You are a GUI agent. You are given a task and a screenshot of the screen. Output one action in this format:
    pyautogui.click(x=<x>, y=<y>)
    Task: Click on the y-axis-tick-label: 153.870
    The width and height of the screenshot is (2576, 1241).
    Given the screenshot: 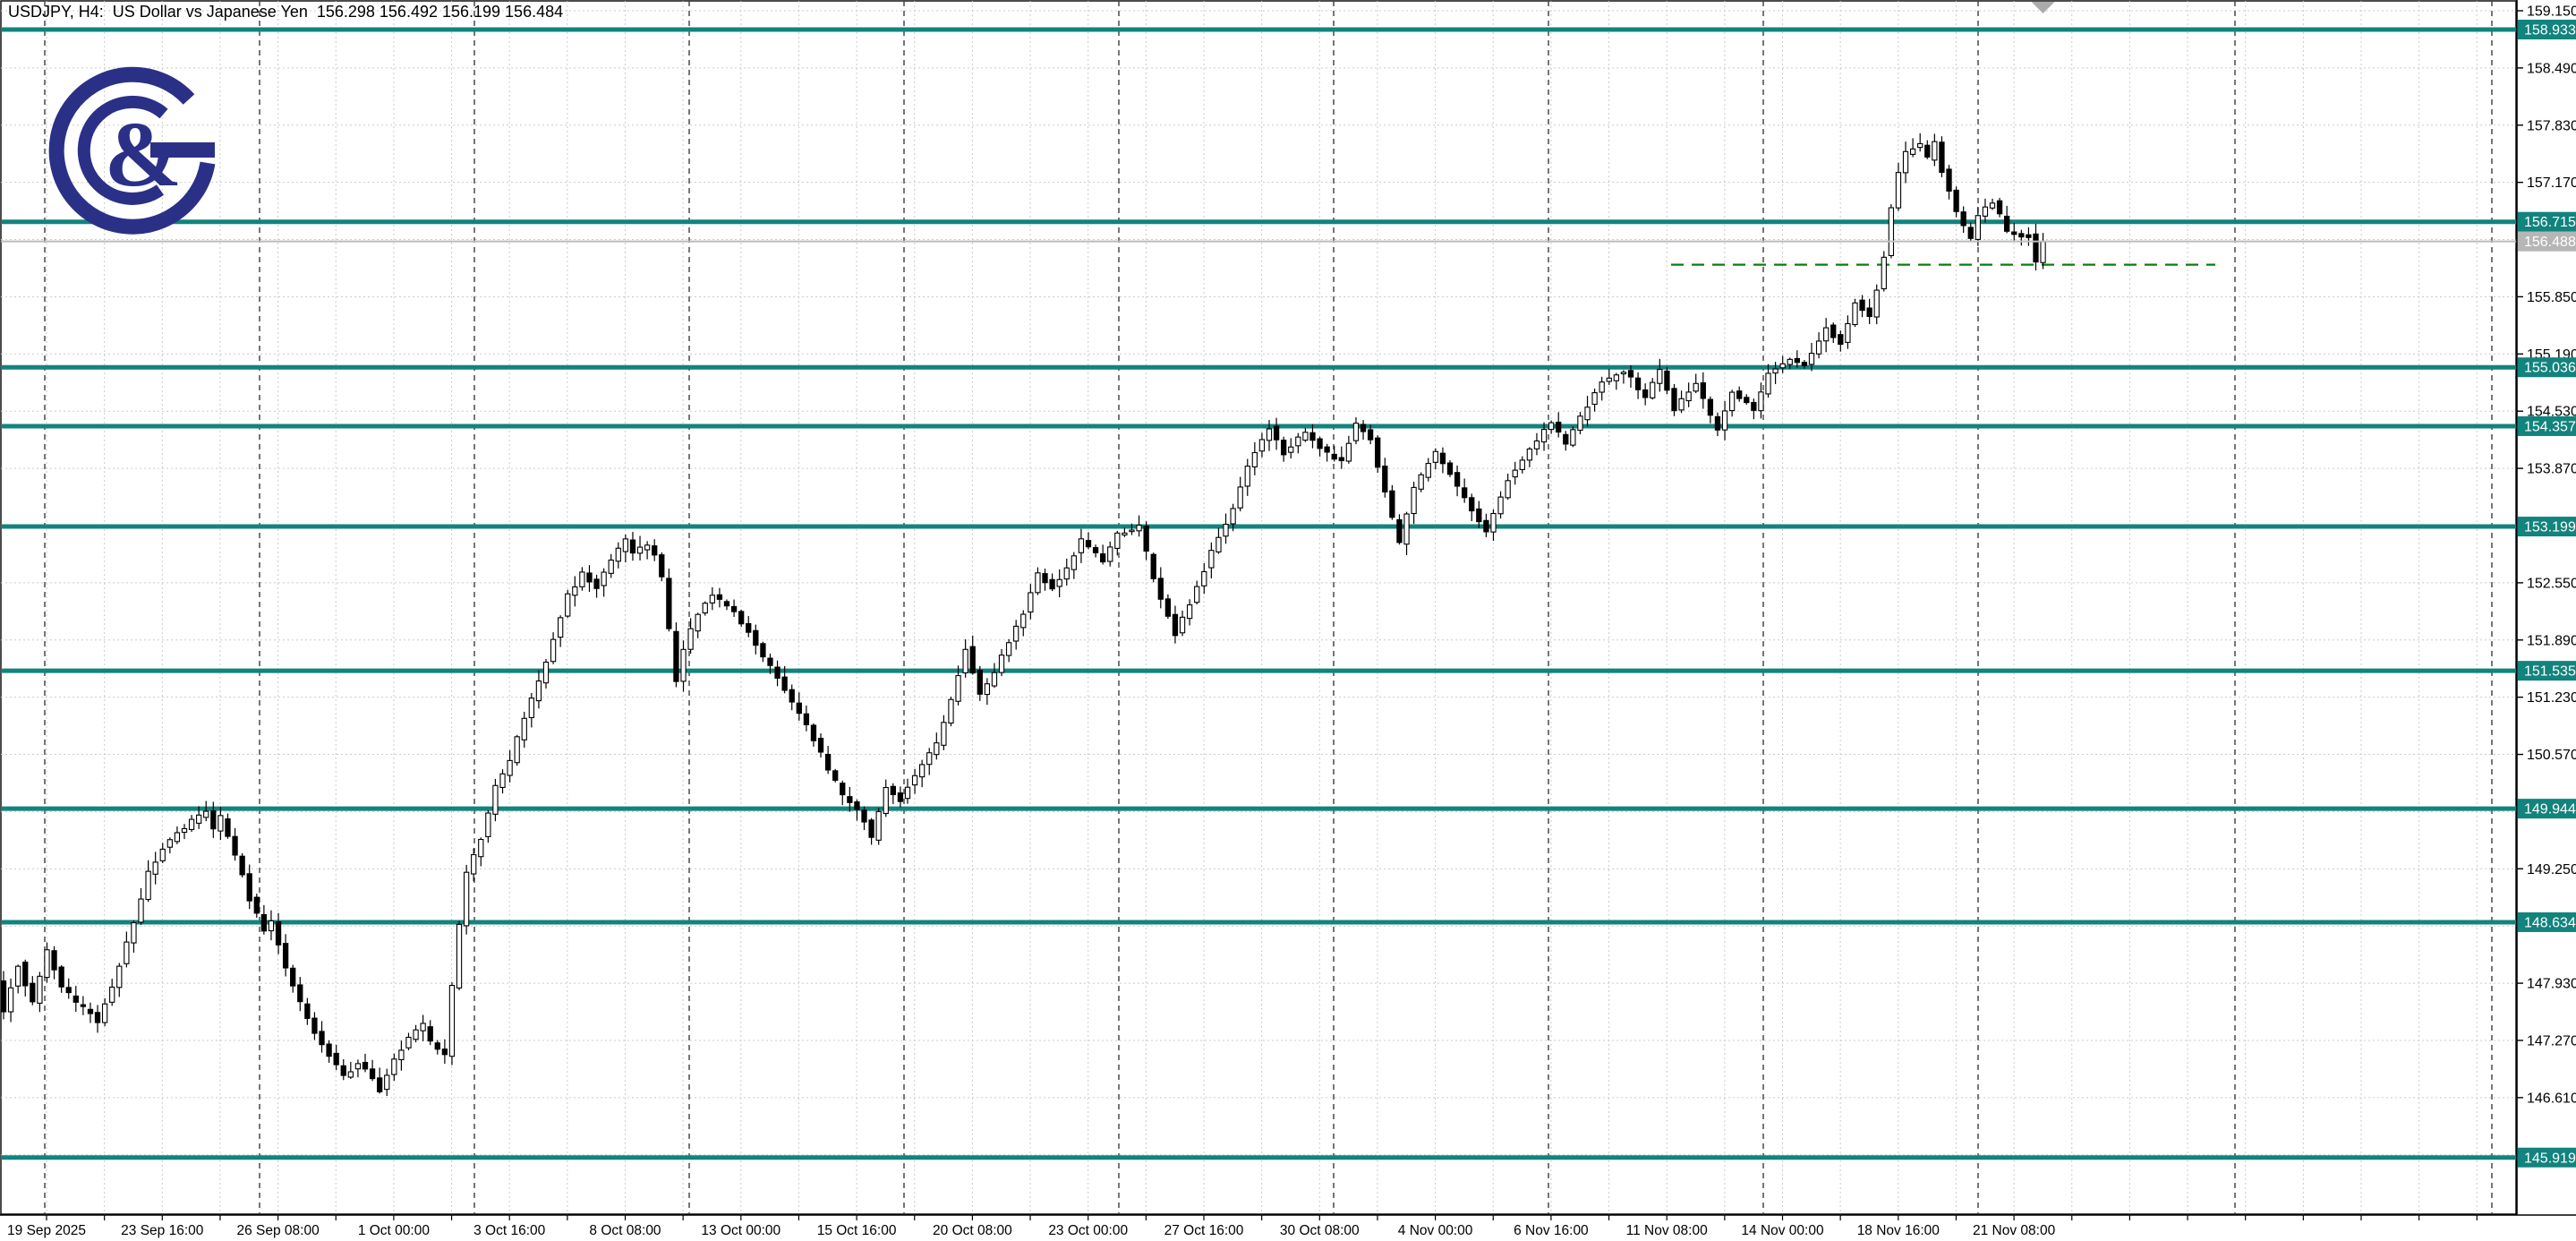 What is the action you would take?
    pyautogui.click(x=2551, y=469)
    